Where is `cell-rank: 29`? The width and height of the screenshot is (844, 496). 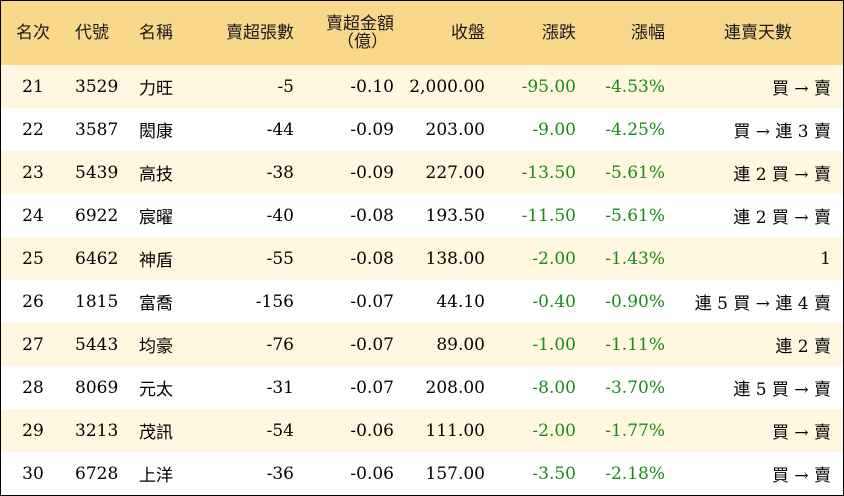
cell-rank: 29 is located at coordinates (33, 430).